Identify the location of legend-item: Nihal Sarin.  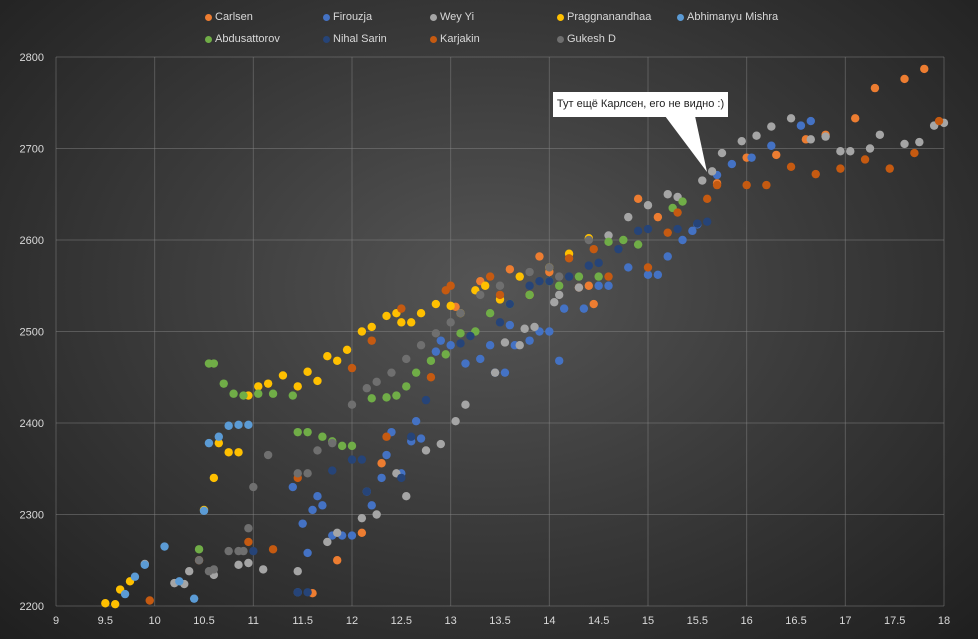
(355, 39).